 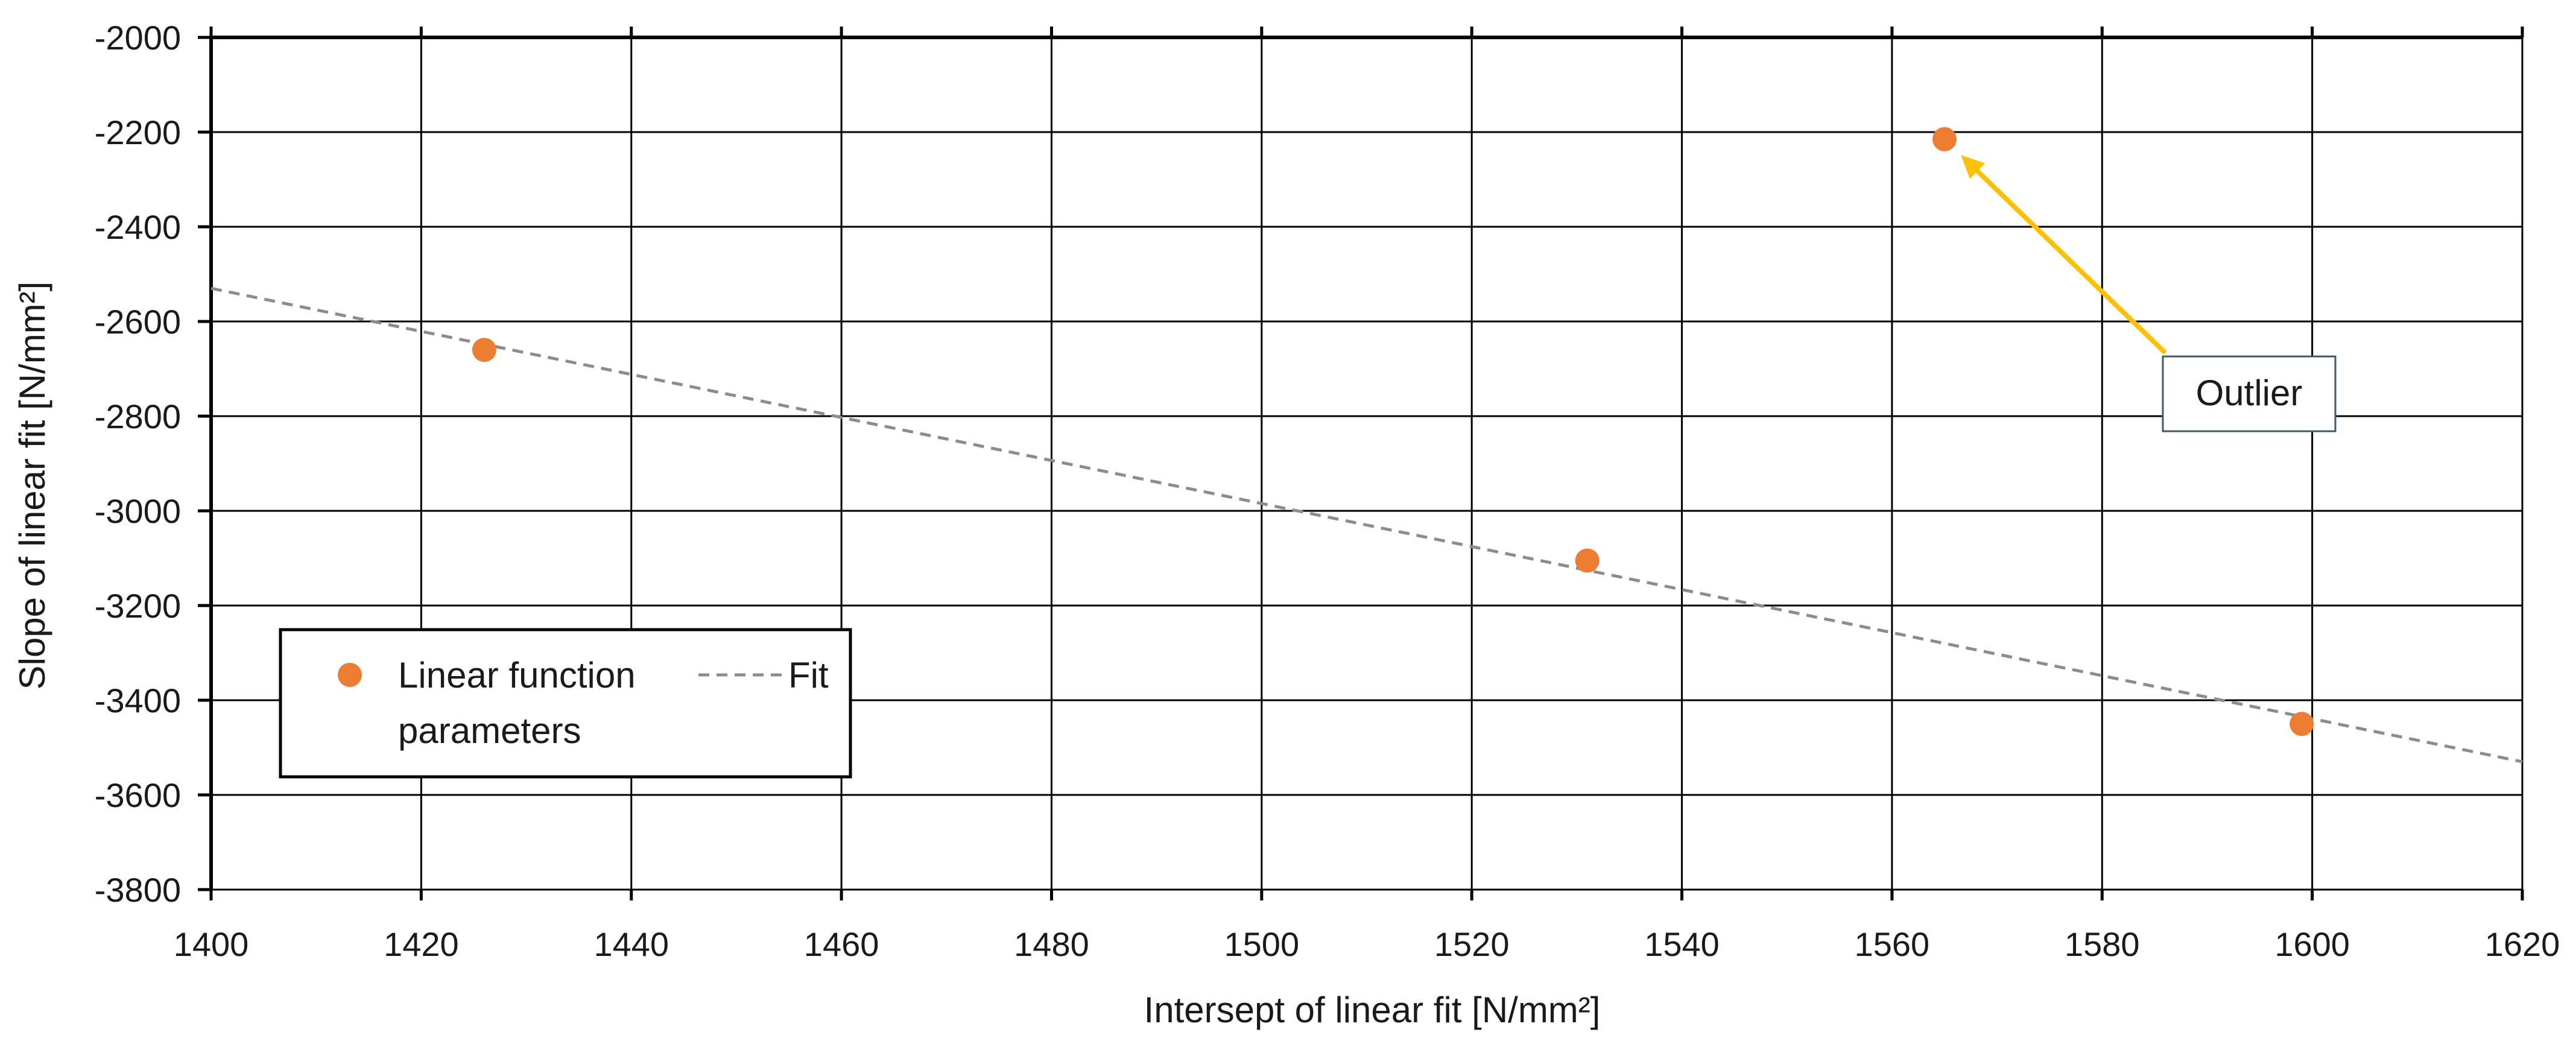 What do you see at coordinates (2312, 944) in the screenshot?
I see `x-tick-label: 1600` at bounding box center [2312, 944].